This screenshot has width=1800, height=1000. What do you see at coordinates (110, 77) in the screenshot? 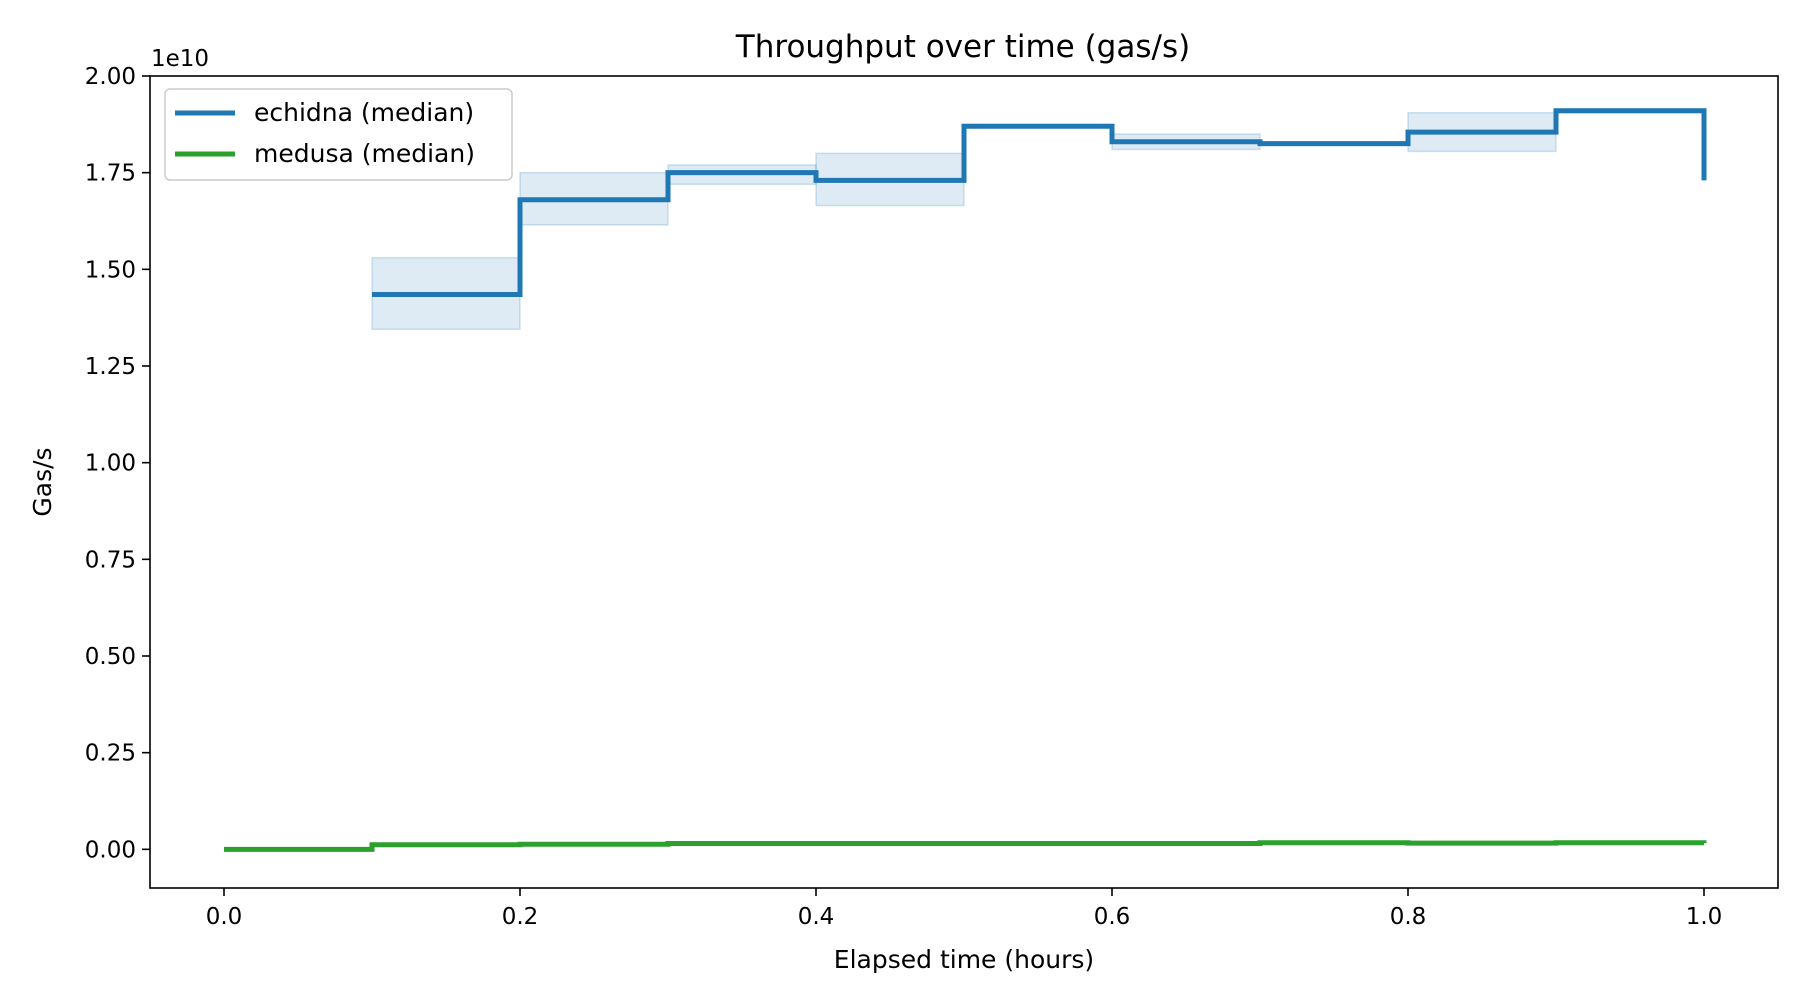
I see `y-tick-label: 2.00` at bounding box center [110, 77].